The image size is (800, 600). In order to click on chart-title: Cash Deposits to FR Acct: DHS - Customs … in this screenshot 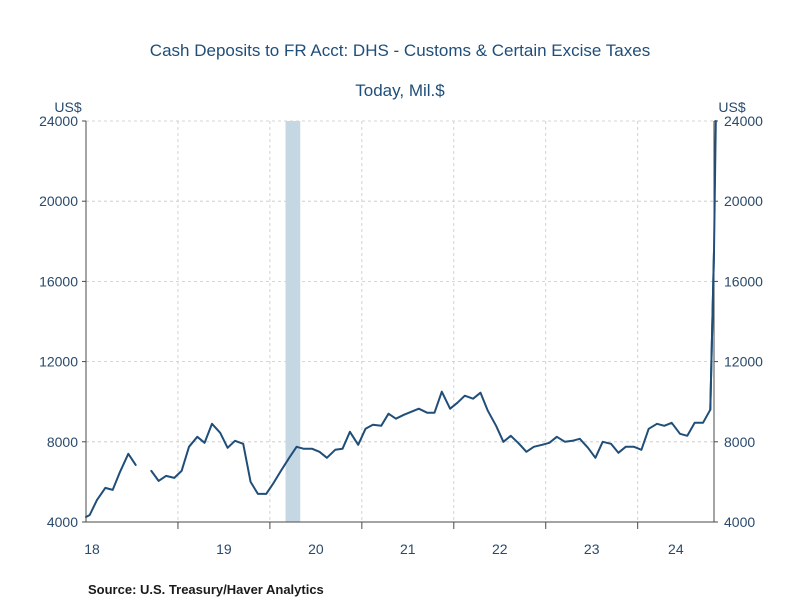, I will do `click(400, 50)`.